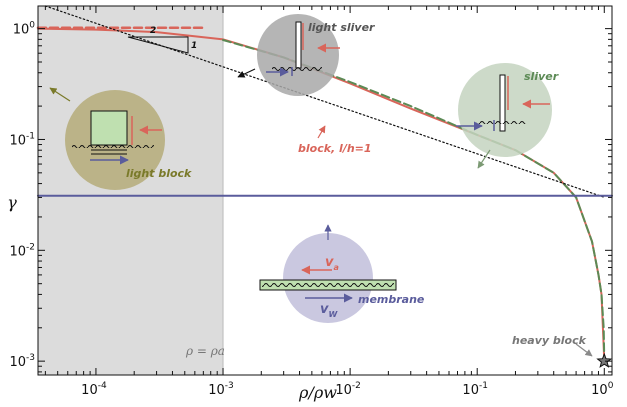 Image resolution: width=627 pixels, height=407 pixels. What do you see at coordinates (306, 55) in the screenshot?
I see `light-sliver-inset: light sliver` at bounding box center [306, 55].